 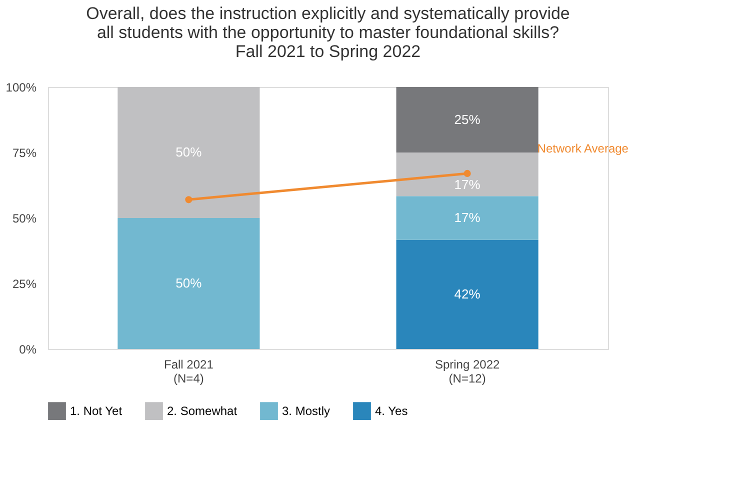 I want to click on legend-label: 4. Yes, so click(x=391, y=411).